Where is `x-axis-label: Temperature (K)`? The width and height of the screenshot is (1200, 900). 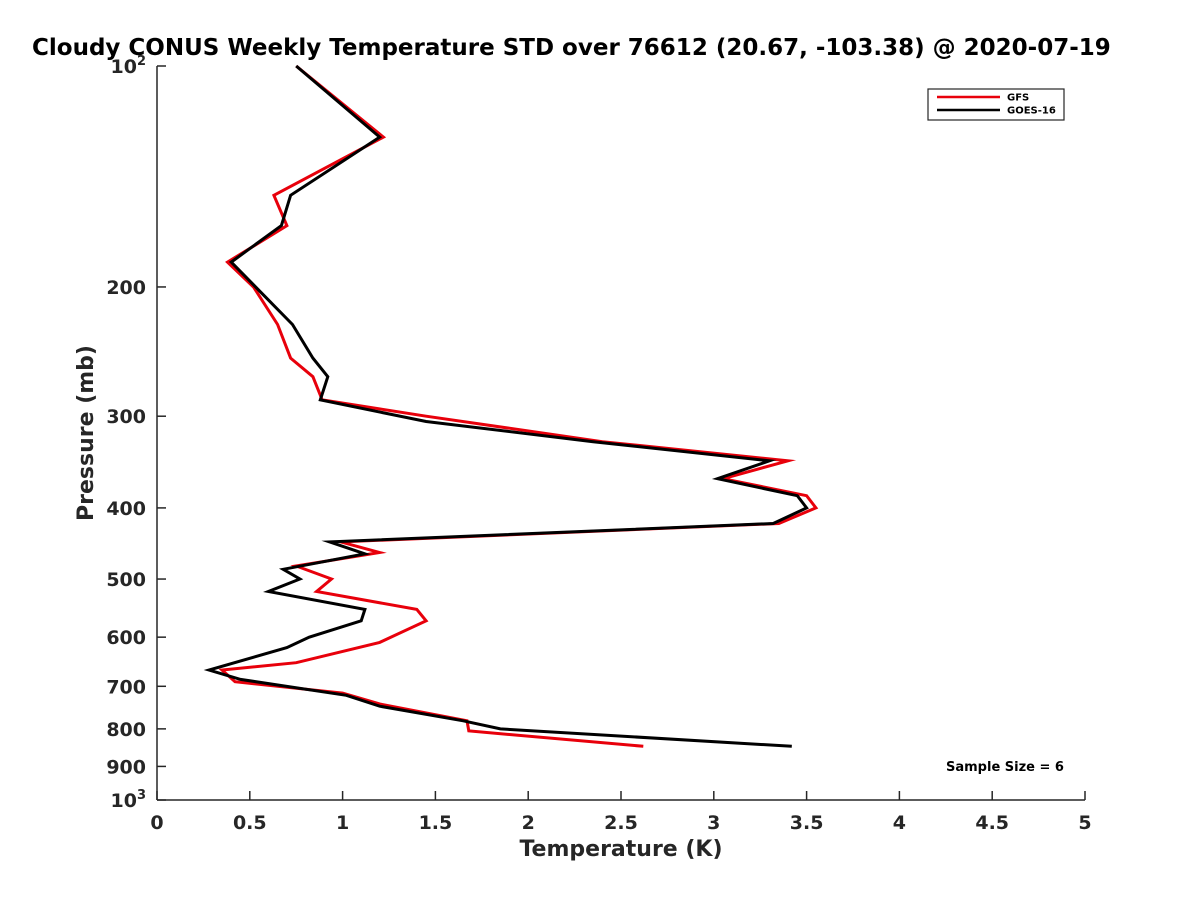 x-axis-label: Temperature (K) is located at coordinates (620, 849).